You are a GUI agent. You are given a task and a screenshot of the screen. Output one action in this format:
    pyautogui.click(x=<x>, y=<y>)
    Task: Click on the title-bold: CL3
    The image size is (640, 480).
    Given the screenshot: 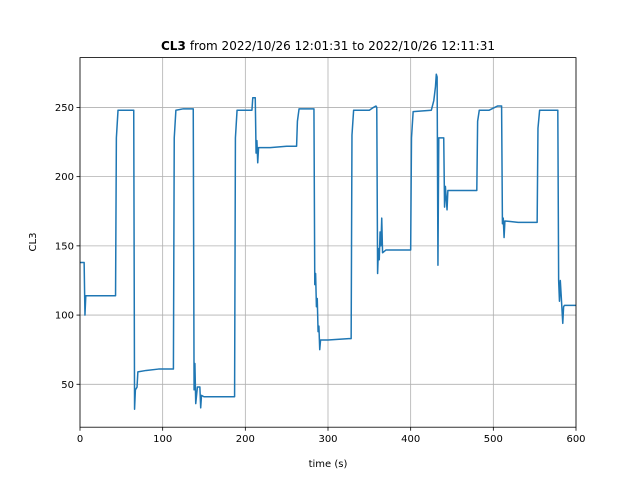 What is the action you would take?
    pyautogui.click(x=173, y=46)
    